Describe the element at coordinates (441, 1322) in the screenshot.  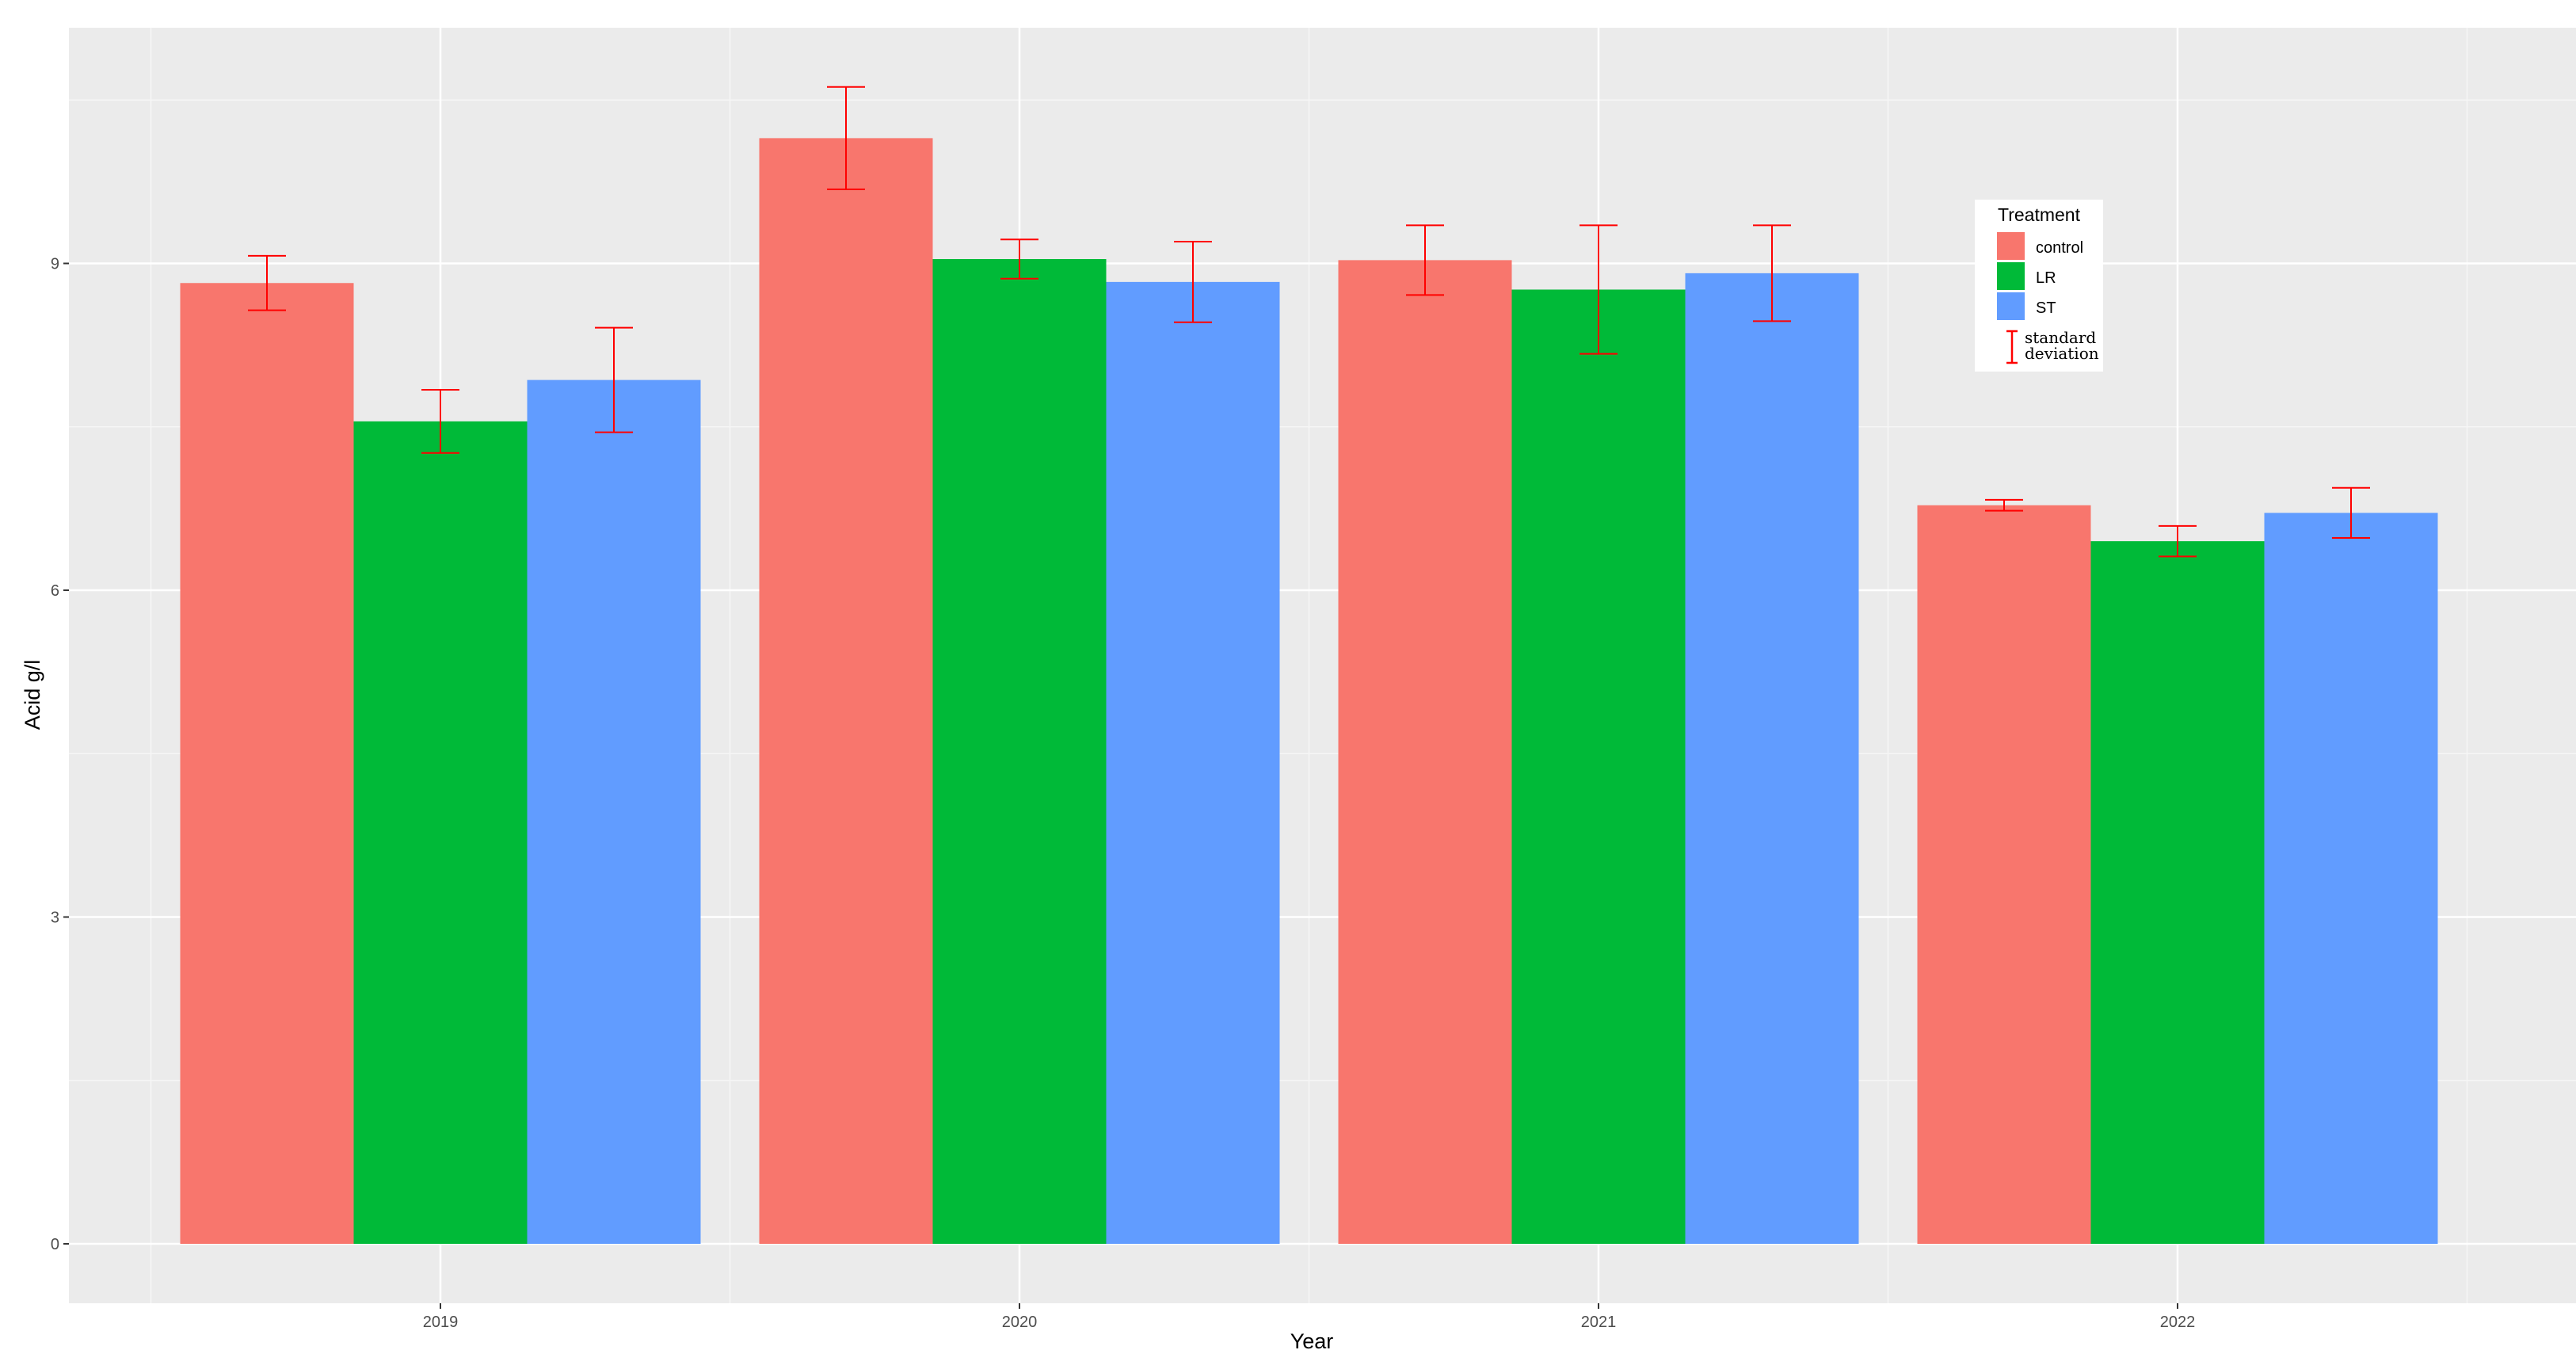
I see `x-tick-label: 2019` at that location.